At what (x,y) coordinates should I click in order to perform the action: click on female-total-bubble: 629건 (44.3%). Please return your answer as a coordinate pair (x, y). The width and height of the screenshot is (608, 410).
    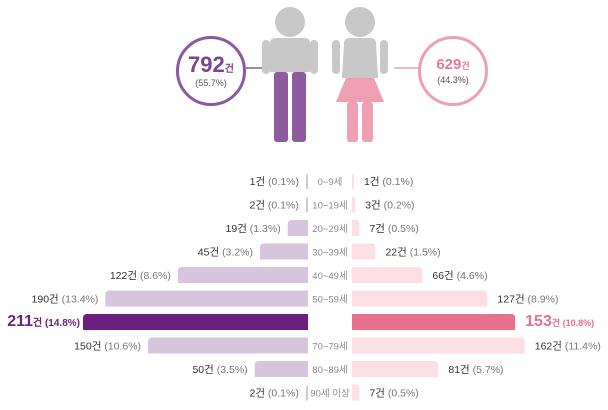
    Looking at the image, I should click on (453, 71).